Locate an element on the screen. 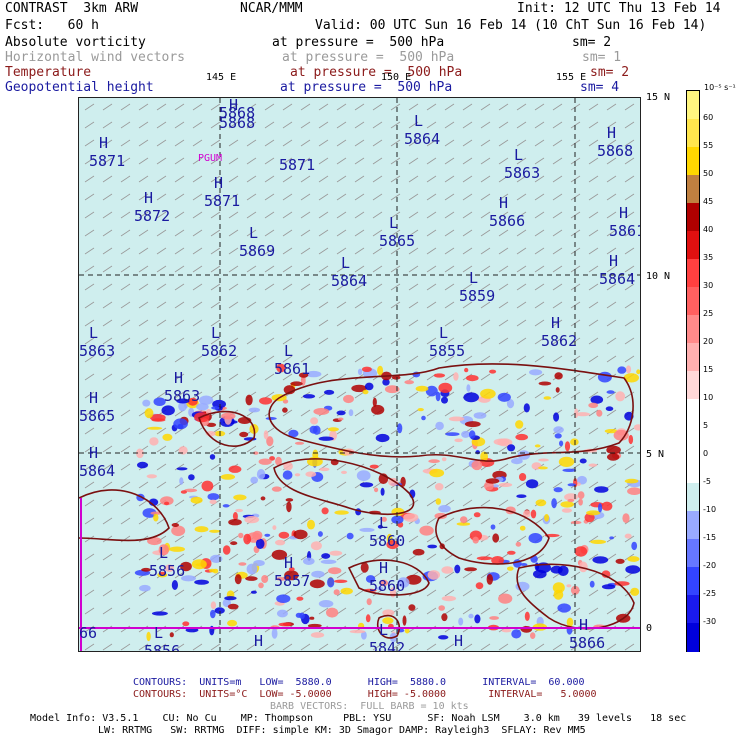 This screenshot has width=740, height=740. height-center-label: H 5871 is located at coordinates (222, 192).